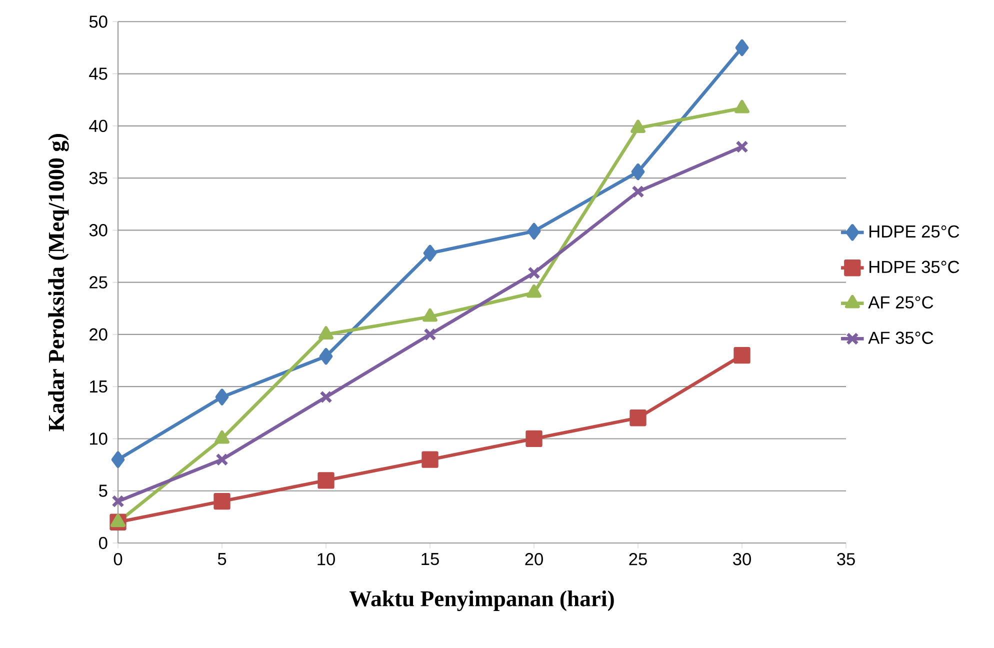 The height and width of the screenshot is (648, 994). Describe the element at coordinates (103, 490) in the screenshot. I see `y-tick-label: 5` at that location.